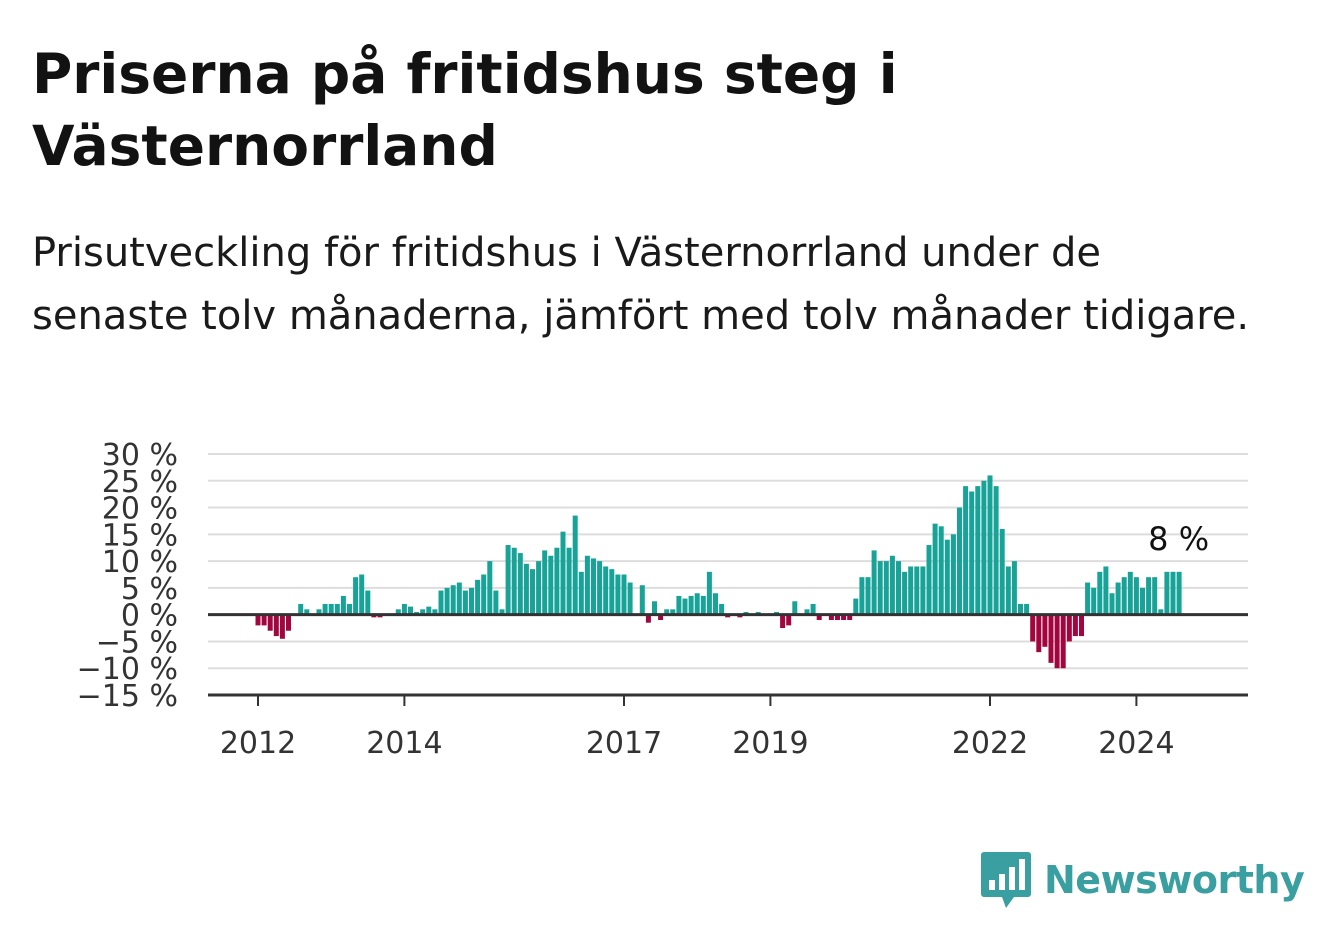 The width and height of the screenshot is (1322, 939). Describe the element at coordinates (624, 743) in the screenshot. I see `x-tick-label: 2017` at that location.